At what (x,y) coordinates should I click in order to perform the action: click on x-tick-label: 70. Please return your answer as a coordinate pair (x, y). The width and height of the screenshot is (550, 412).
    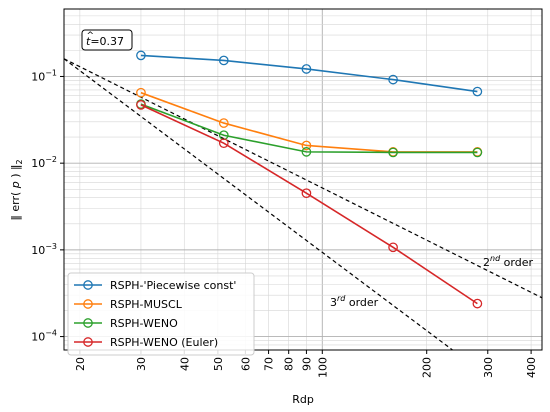
    Looking at the image, I should click on (269, 364).